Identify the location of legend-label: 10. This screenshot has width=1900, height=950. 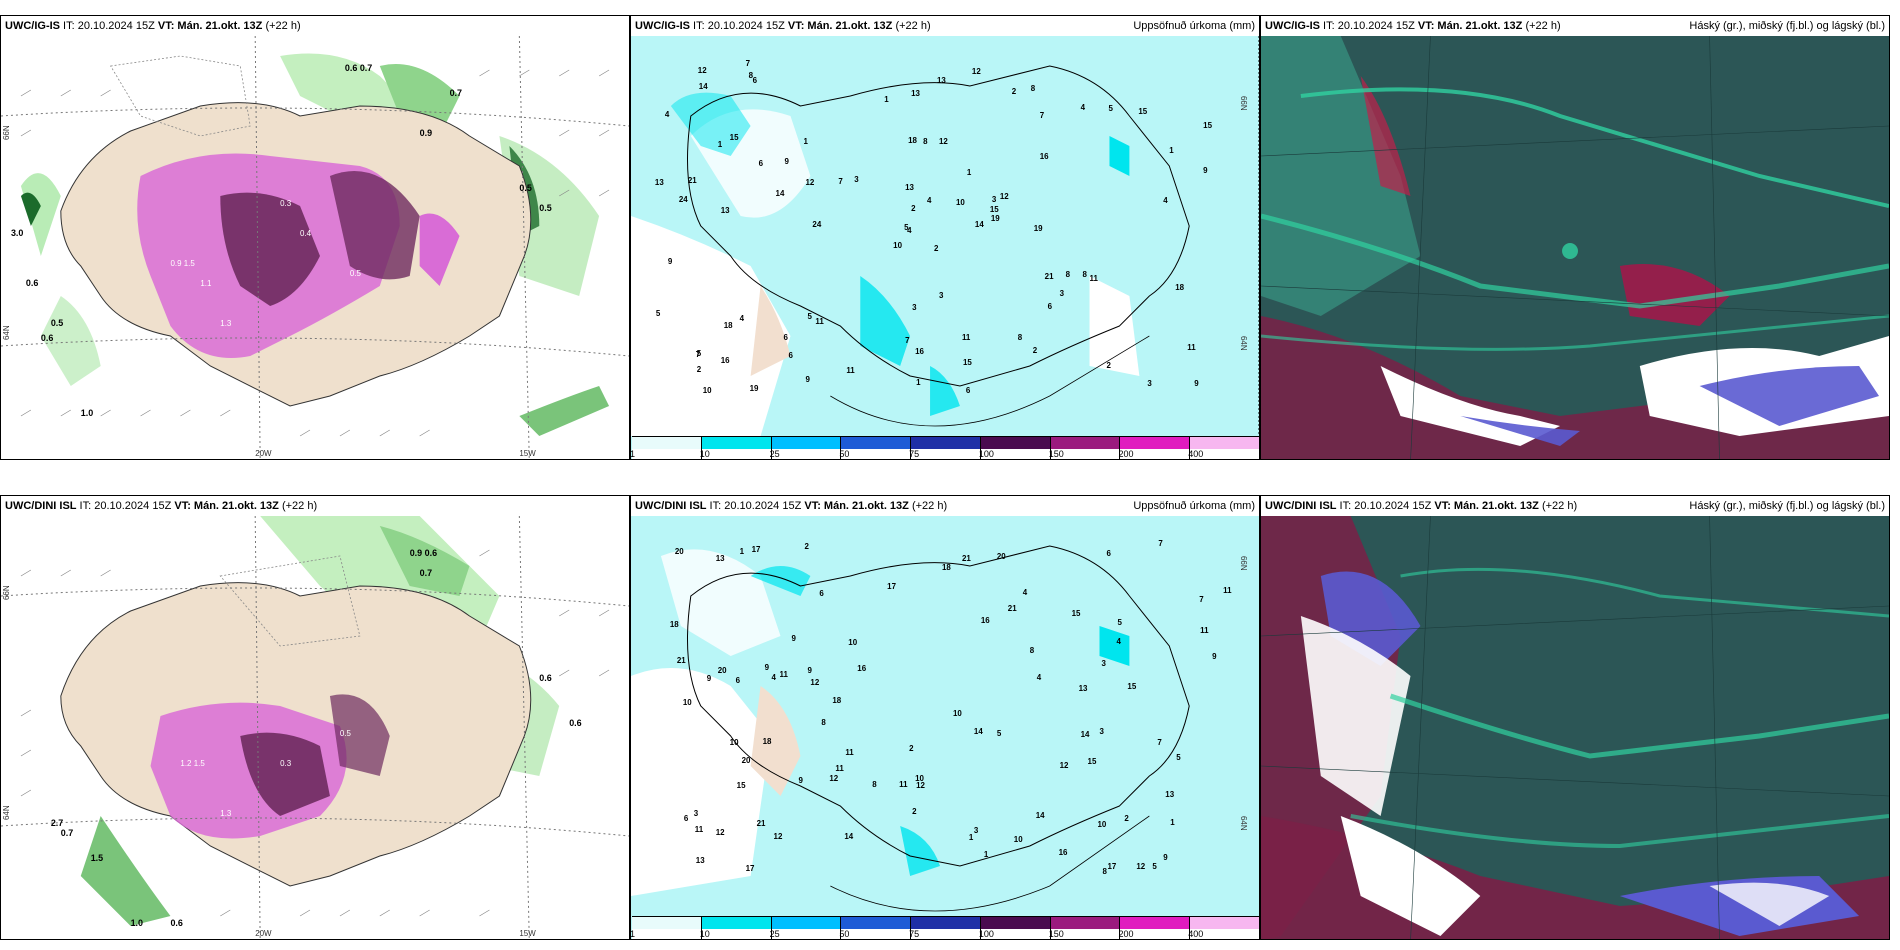
(704, 934).